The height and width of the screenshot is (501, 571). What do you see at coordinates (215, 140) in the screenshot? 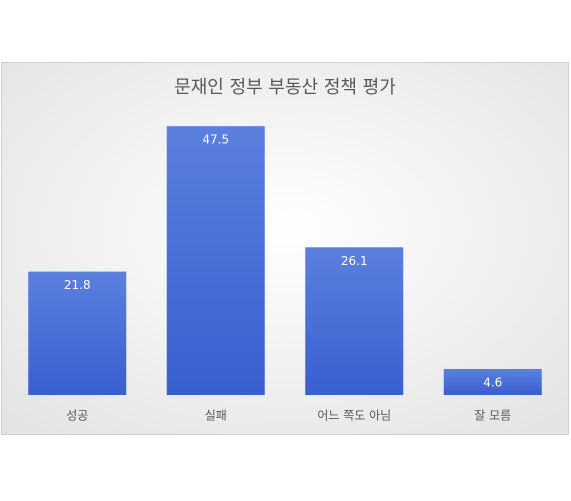
I see `value-label: 47.5` at bounding box center [215, 140].